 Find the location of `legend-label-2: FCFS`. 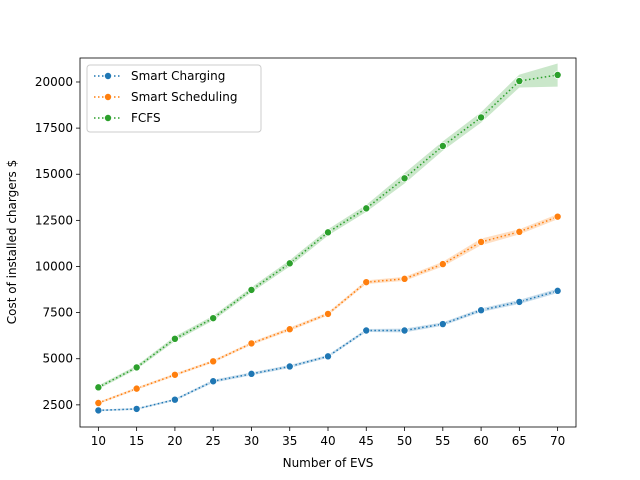

legend-label-2: FCFS is located at coordinates (146, 118).